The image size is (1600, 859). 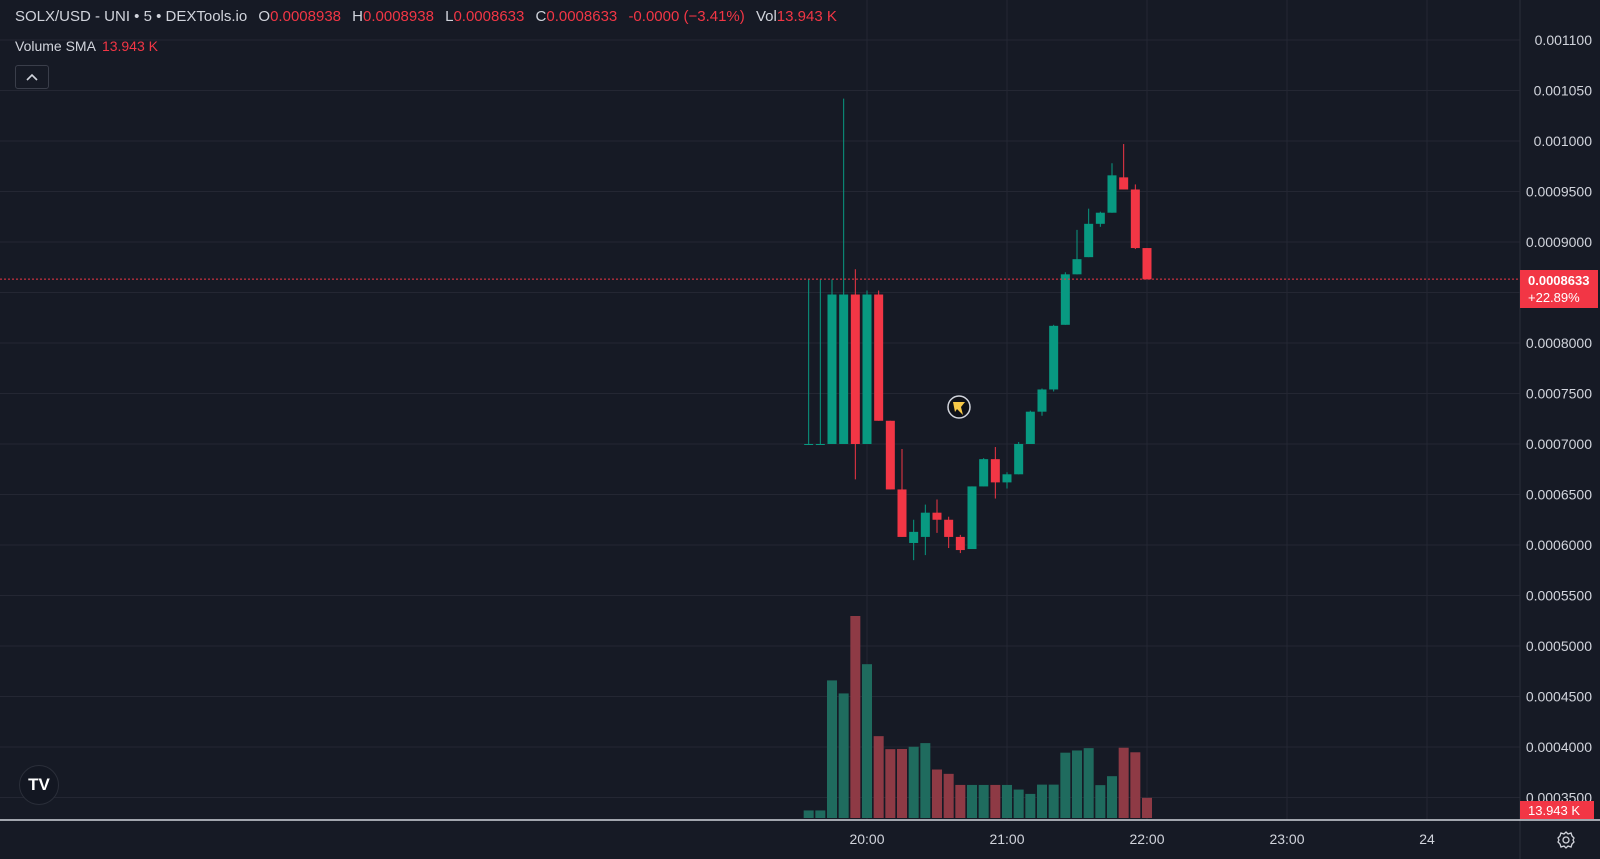 I want to click on open-label: O, so click(x=264, y=16).